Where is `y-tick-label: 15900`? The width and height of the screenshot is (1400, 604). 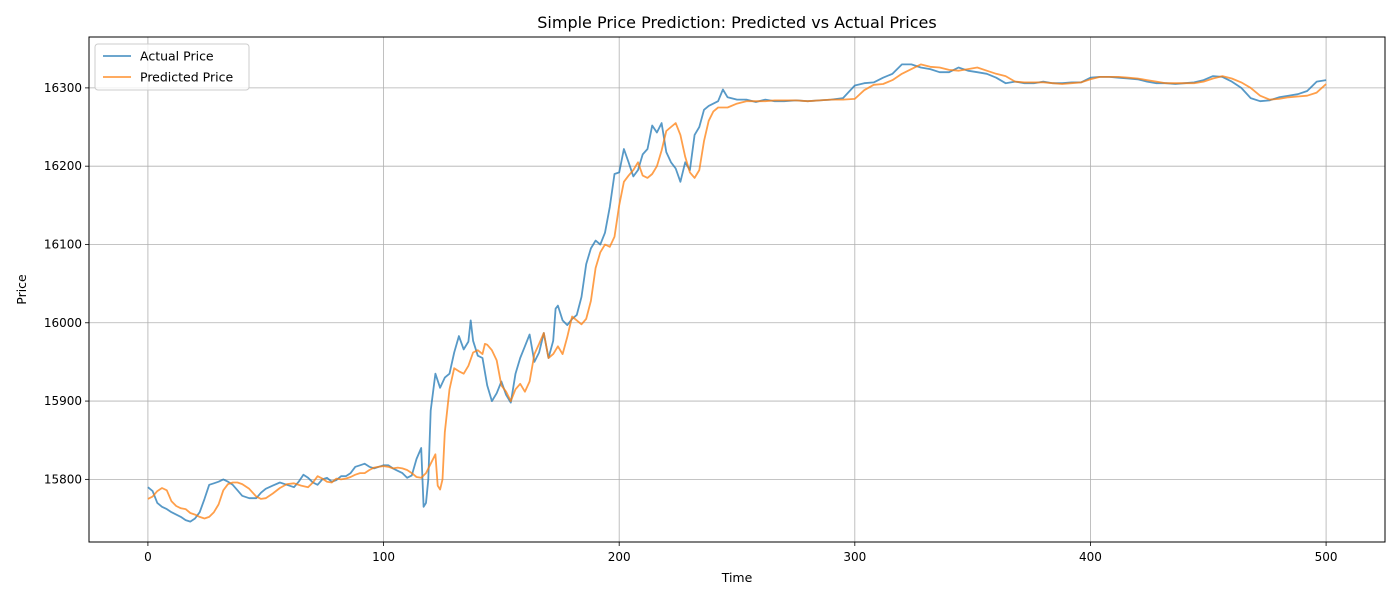 y-tick-label: 15900 is located at coordinates (63, 401).